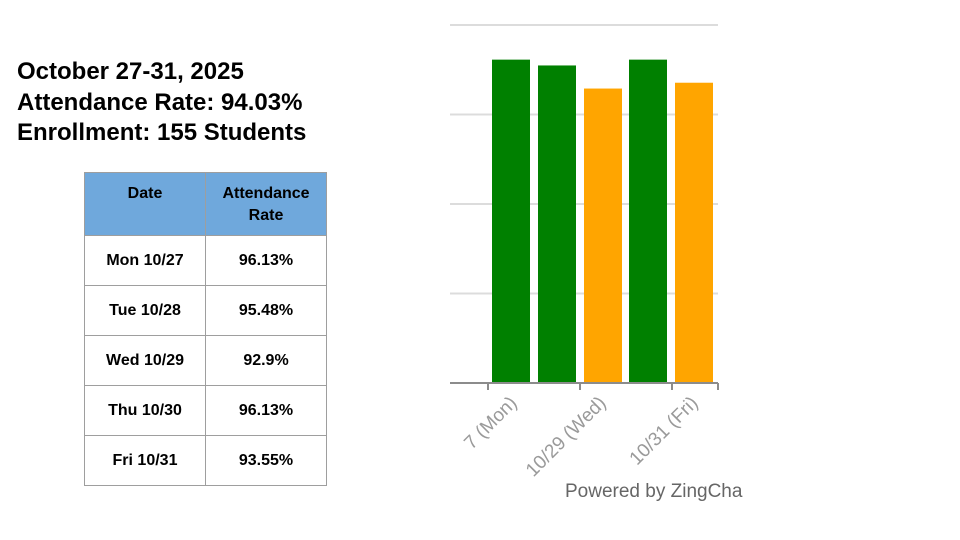  I want to click on chart-axis, so click(584, 386).